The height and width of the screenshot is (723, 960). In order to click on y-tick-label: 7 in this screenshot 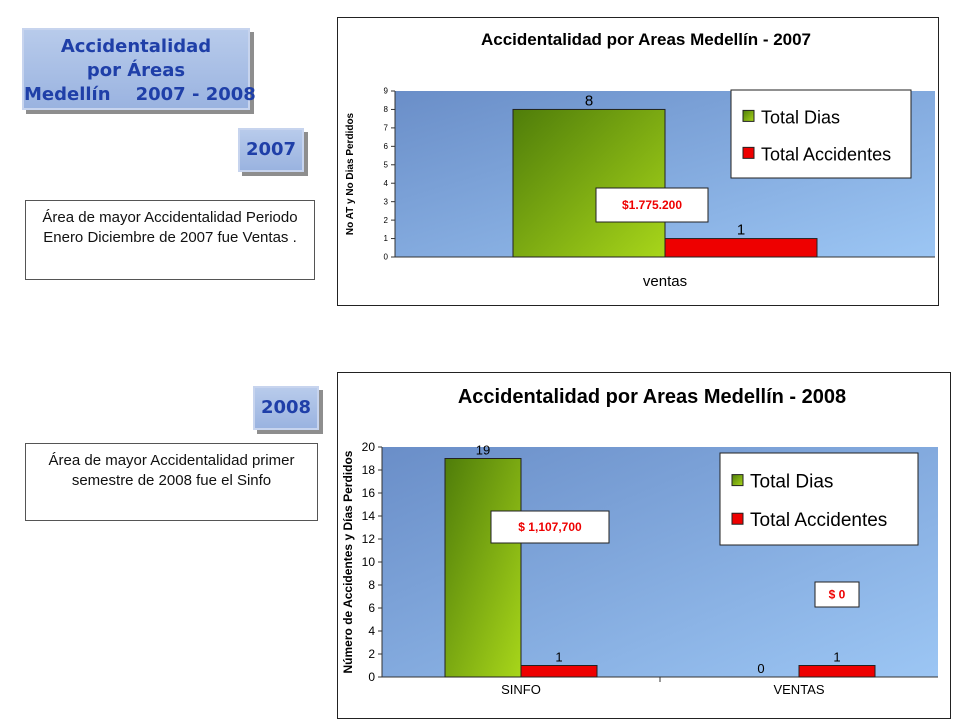, I will do `click(386, 128)`.